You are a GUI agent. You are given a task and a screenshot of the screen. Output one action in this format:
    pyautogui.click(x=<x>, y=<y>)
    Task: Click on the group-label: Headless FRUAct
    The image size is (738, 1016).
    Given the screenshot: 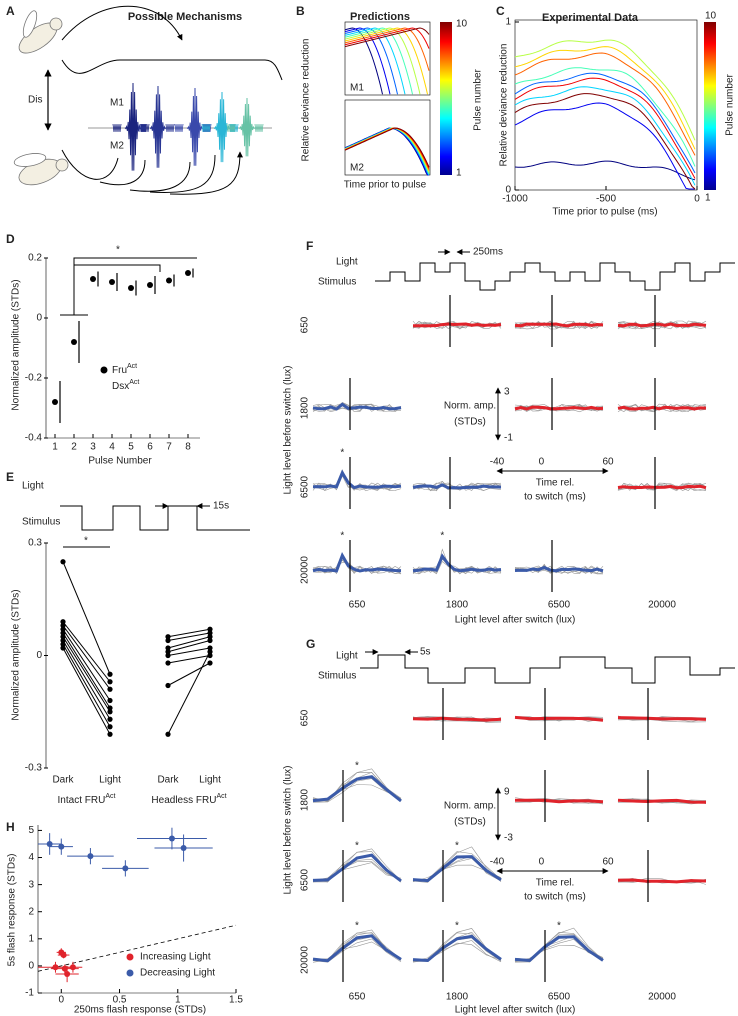 What is the action you would take?
    pyautogui.click(x=188, y=799)
    